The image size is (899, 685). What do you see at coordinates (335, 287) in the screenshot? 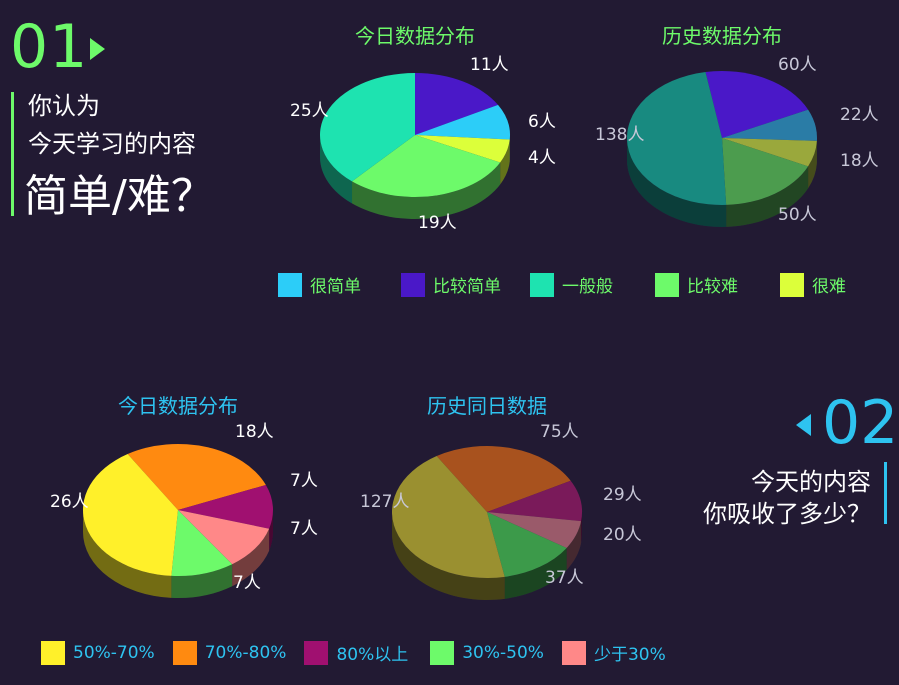
I see `legend-label: 很简单` at bounding box center [335, 287].